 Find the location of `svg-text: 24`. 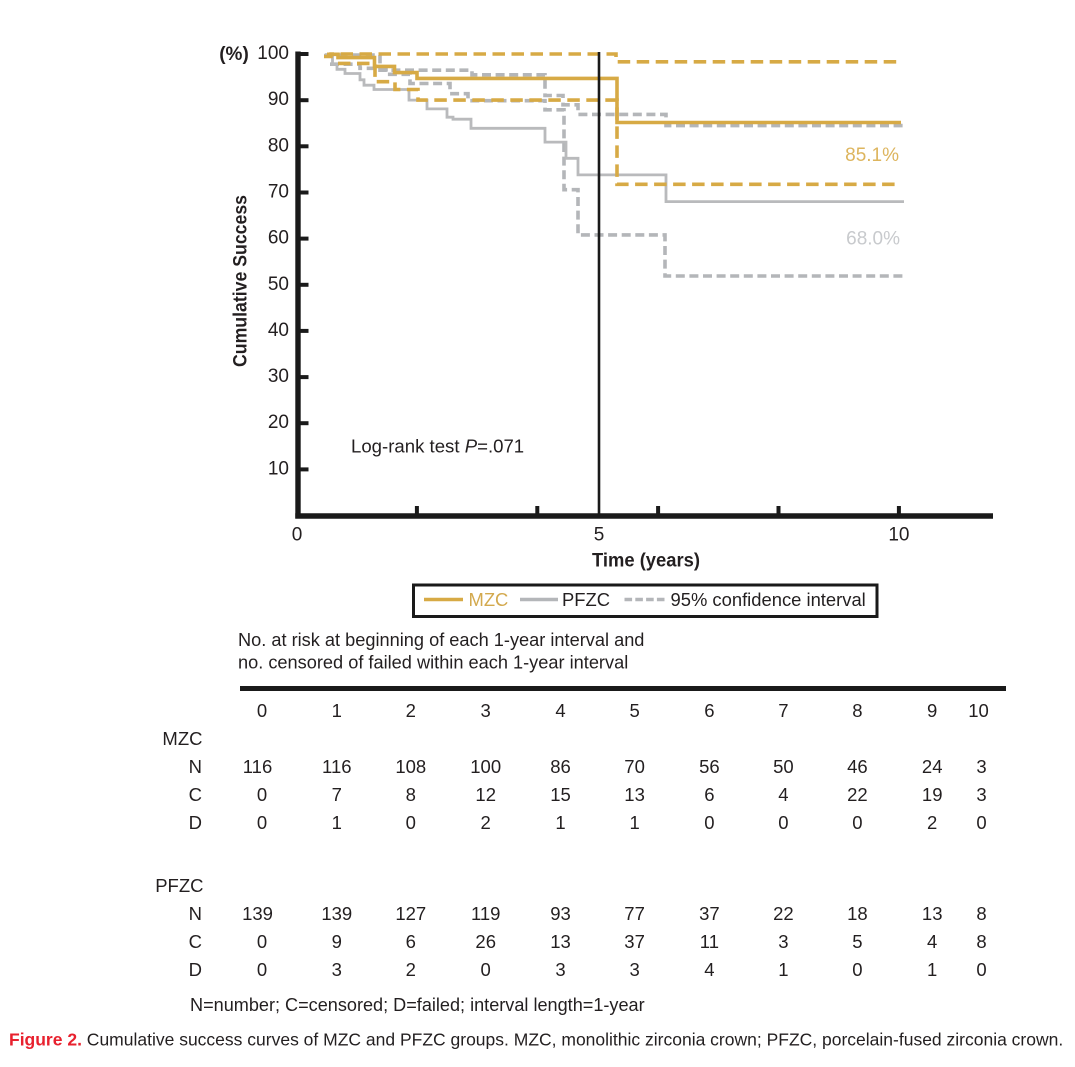

svg-text: 24 is located at coordinates (932, 766).